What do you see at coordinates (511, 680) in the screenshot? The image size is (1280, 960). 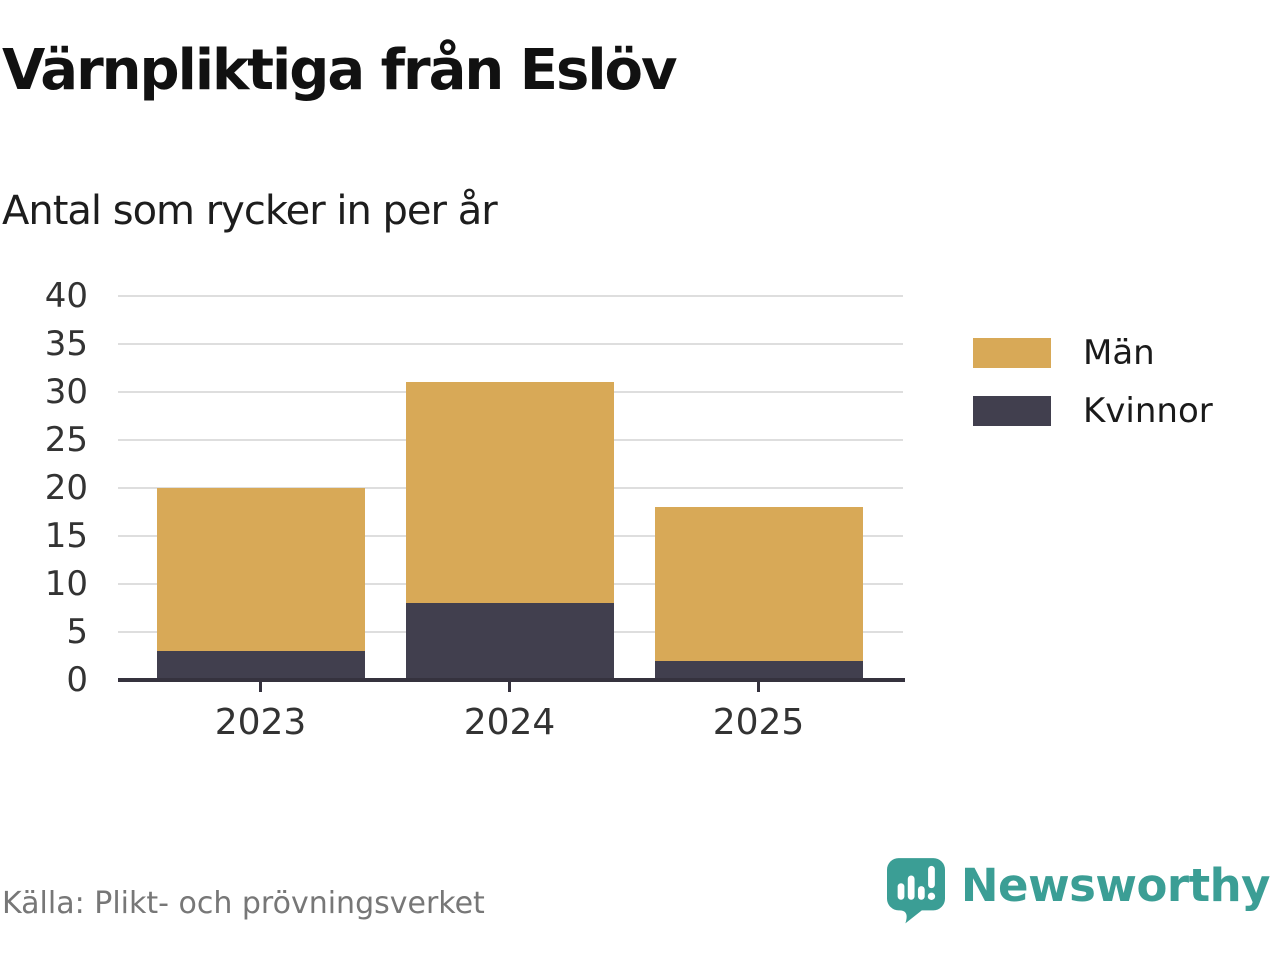 I see `x-axis-line` at bounding box center [511, 680].